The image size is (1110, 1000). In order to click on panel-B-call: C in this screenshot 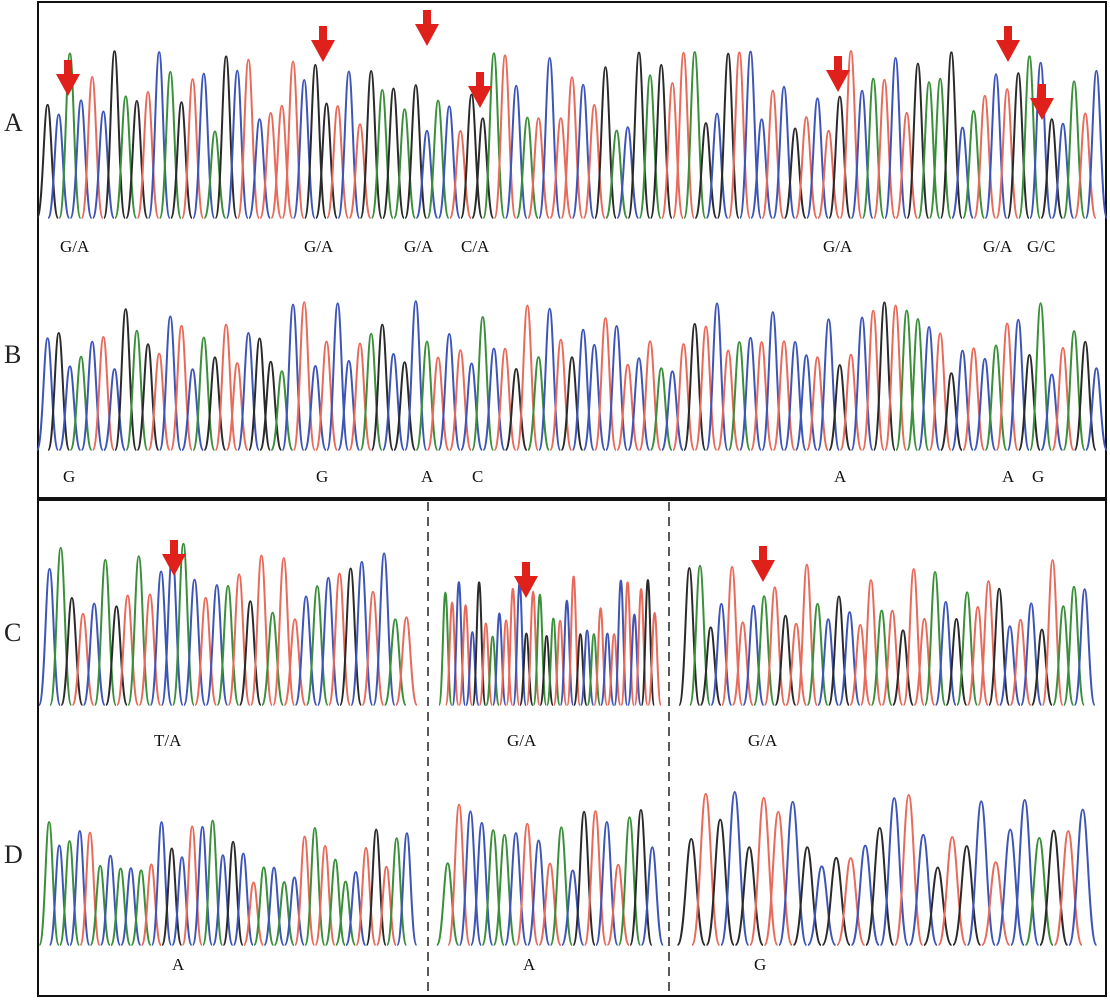, I will do `click(477, 476)`.